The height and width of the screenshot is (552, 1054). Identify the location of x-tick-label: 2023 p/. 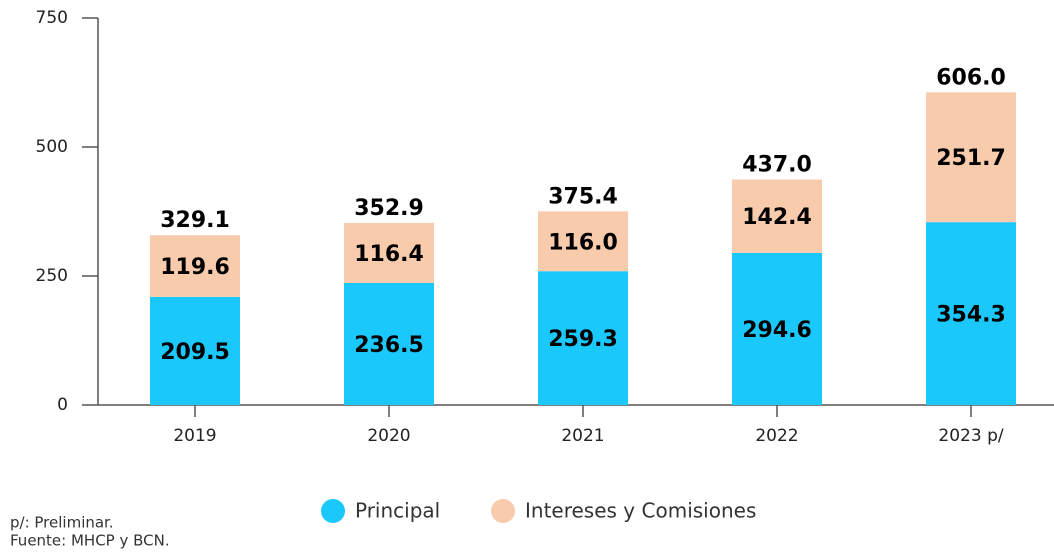
(970, 436).